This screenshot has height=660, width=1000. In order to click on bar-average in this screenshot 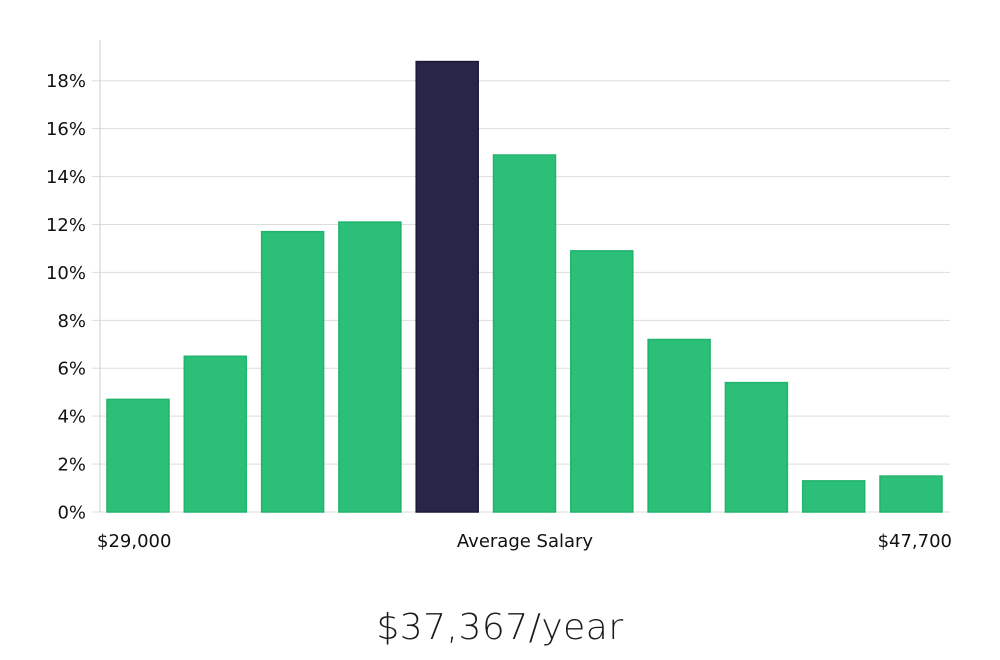, I will do `click(447, 286)`.